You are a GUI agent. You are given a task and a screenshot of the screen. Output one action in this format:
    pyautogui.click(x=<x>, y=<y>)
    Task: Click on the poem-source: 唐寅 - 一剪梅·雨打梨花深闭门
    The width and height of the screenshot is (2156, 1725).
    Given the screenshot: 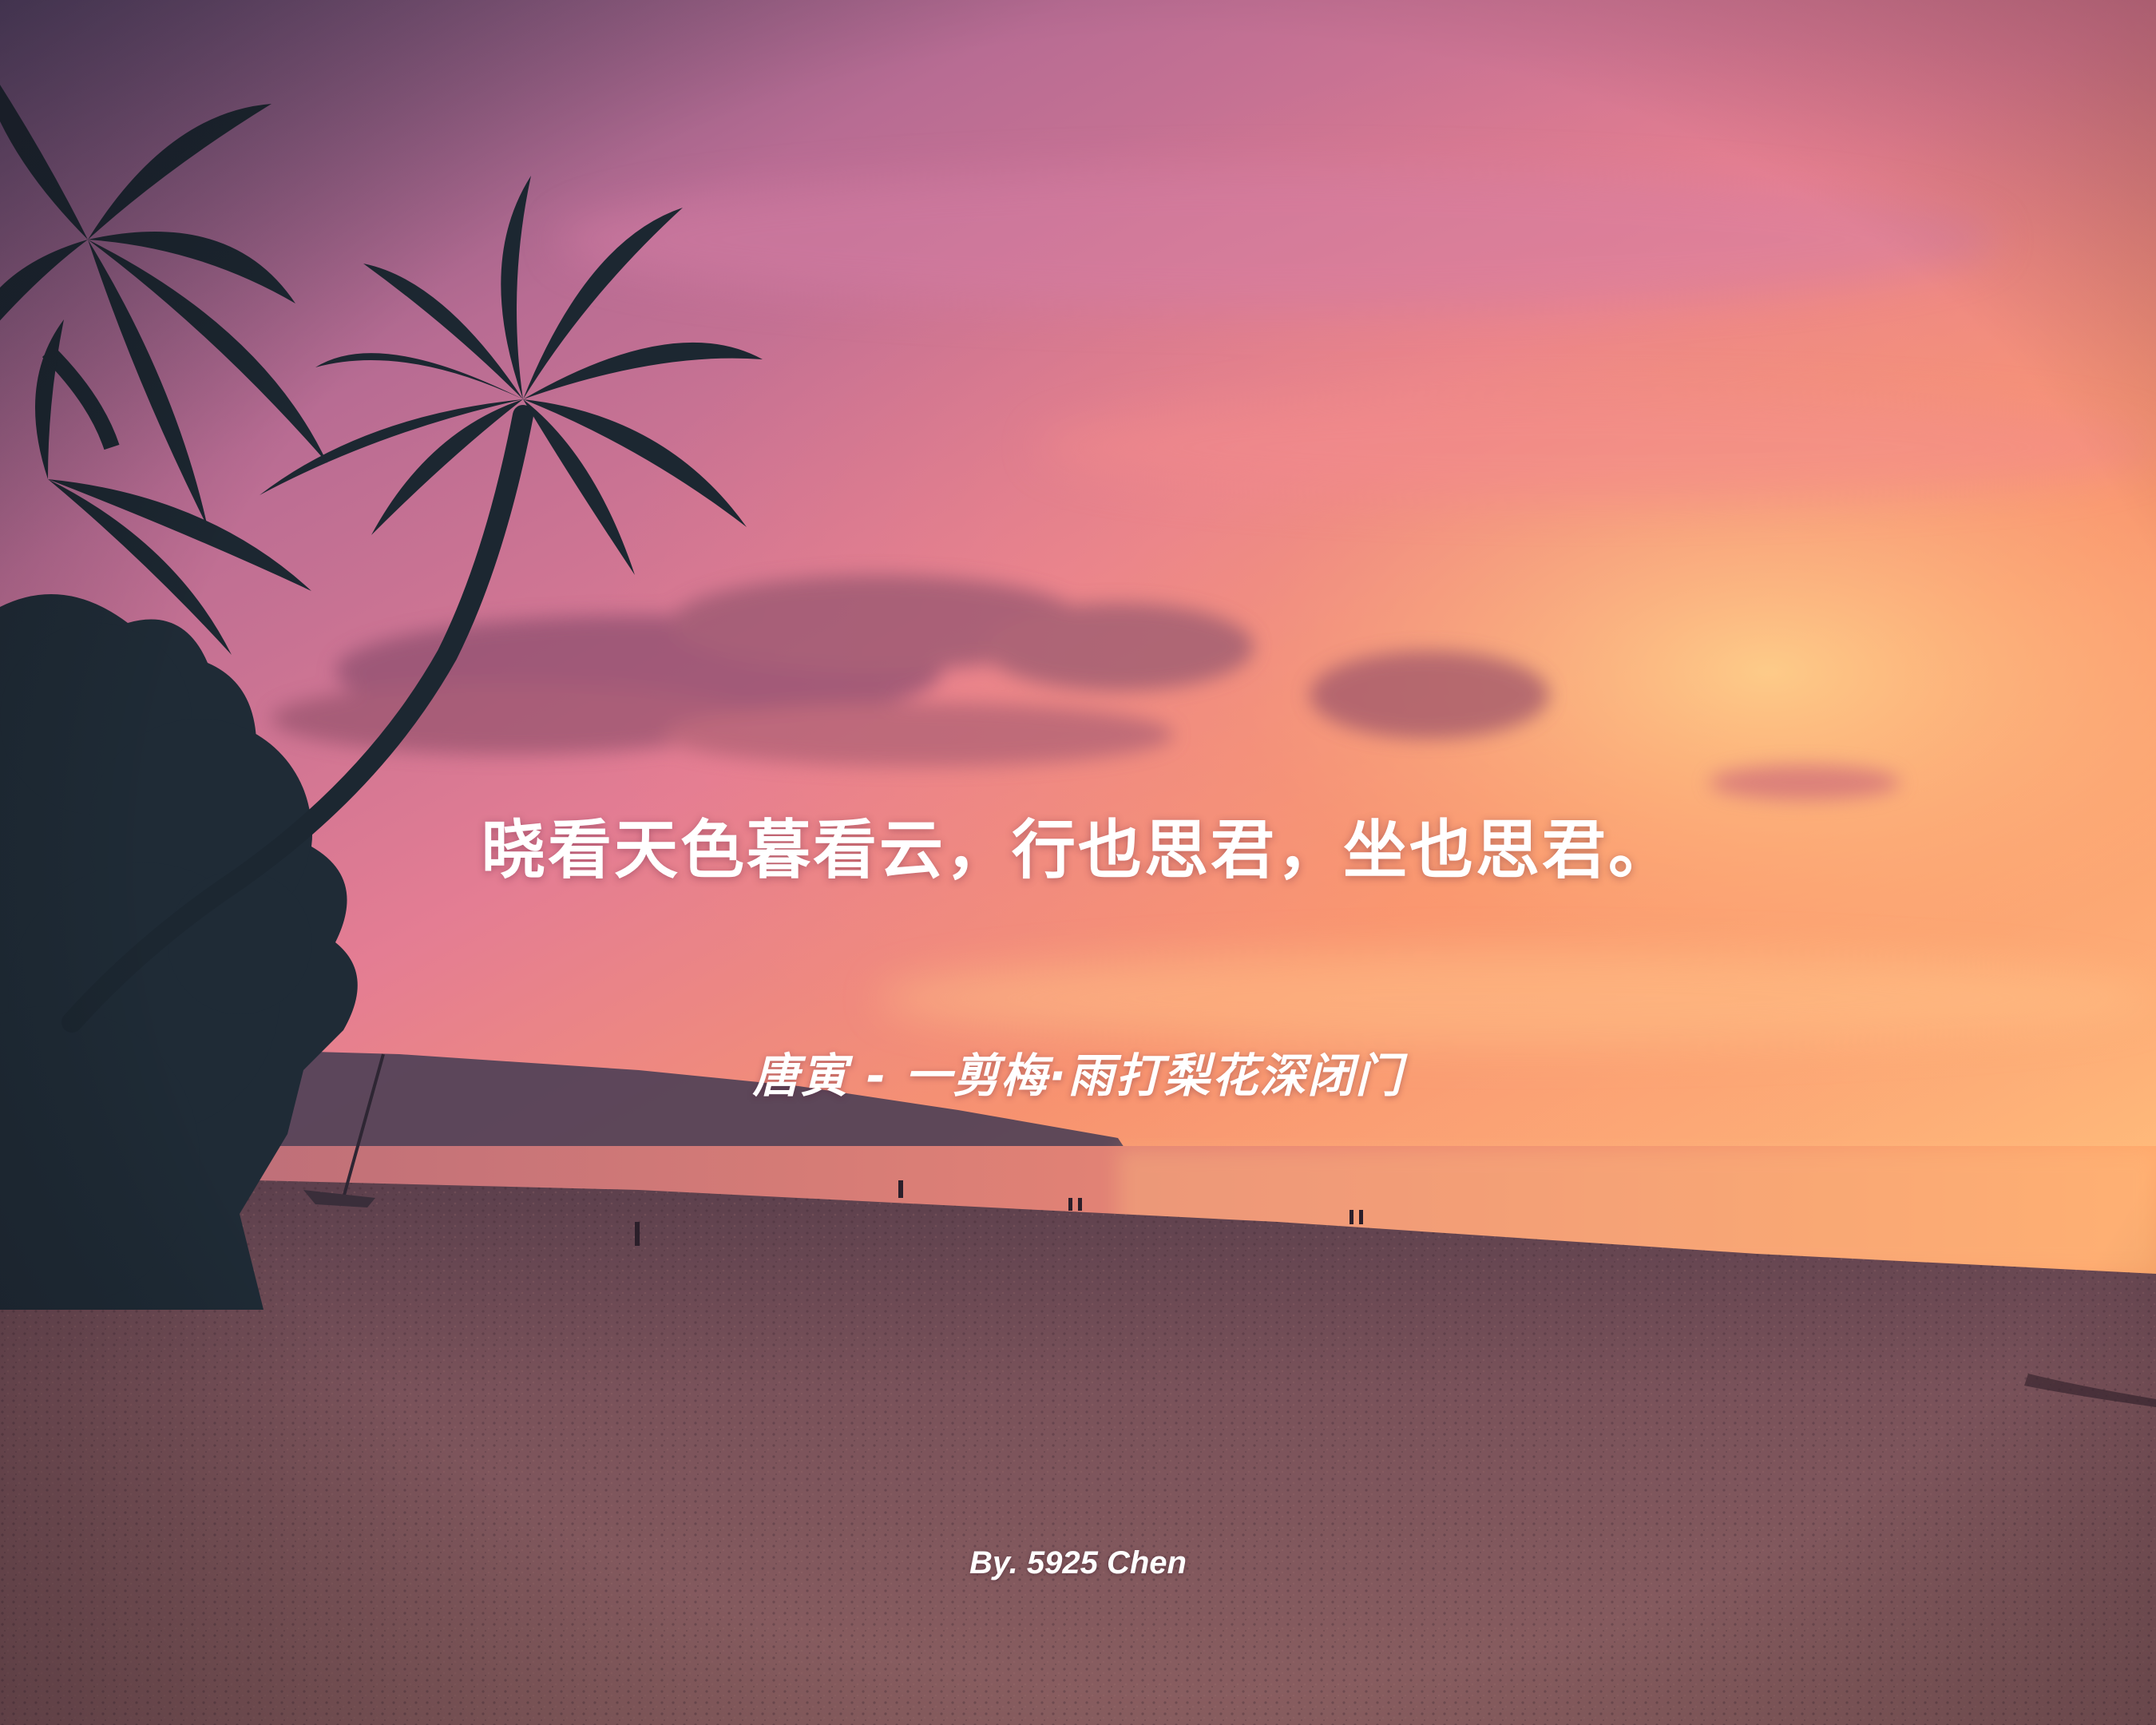 What is the action you would take?
    pyautogui.click(x=1078, y=1076)
    